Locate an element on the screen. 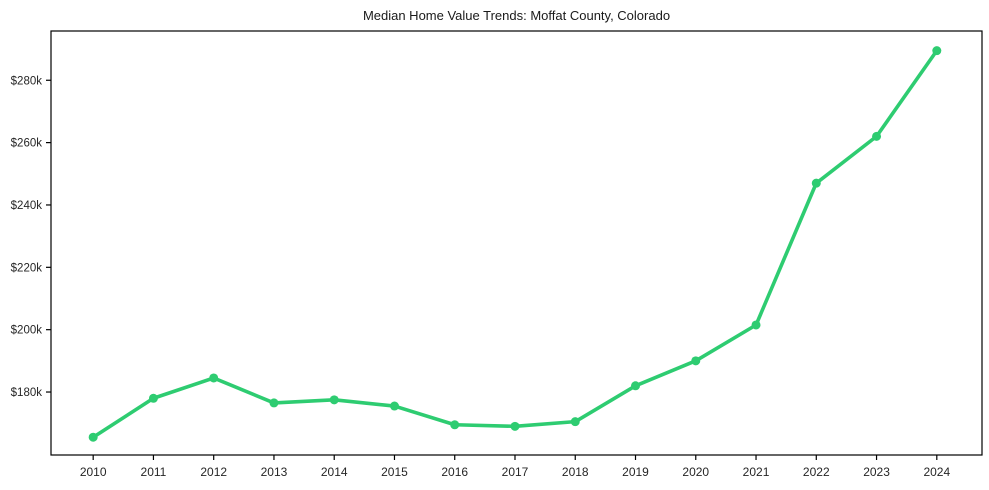 Image resolution: width=989 pixels, height=490 pixels. x-tick-label: 2011 is located at coordinates (154, 472).